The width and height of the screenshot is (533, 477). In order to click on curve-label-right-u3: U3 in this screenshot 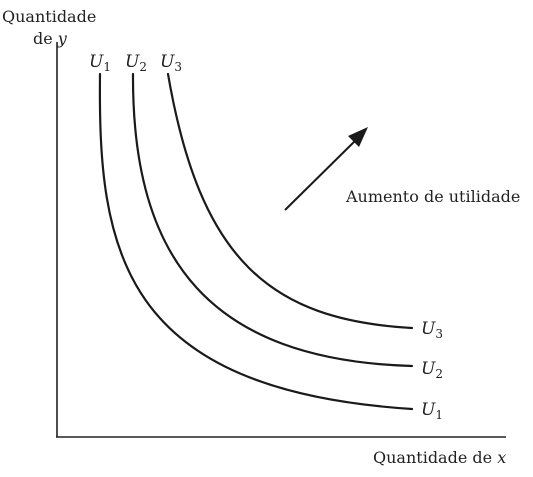, I will do `click(432, 330)`.